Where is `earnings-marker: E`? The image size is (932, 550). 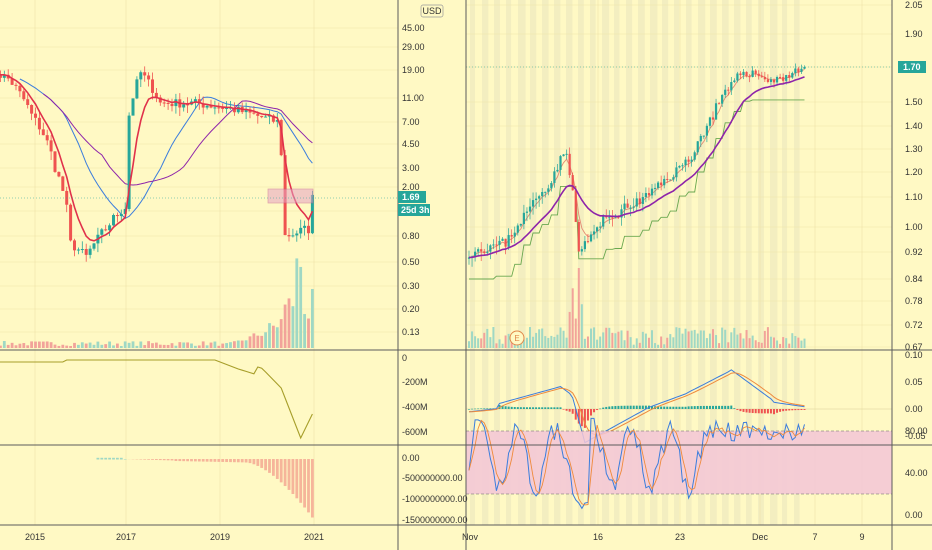
earnings-marker: E is located at coordinates (517, 338).